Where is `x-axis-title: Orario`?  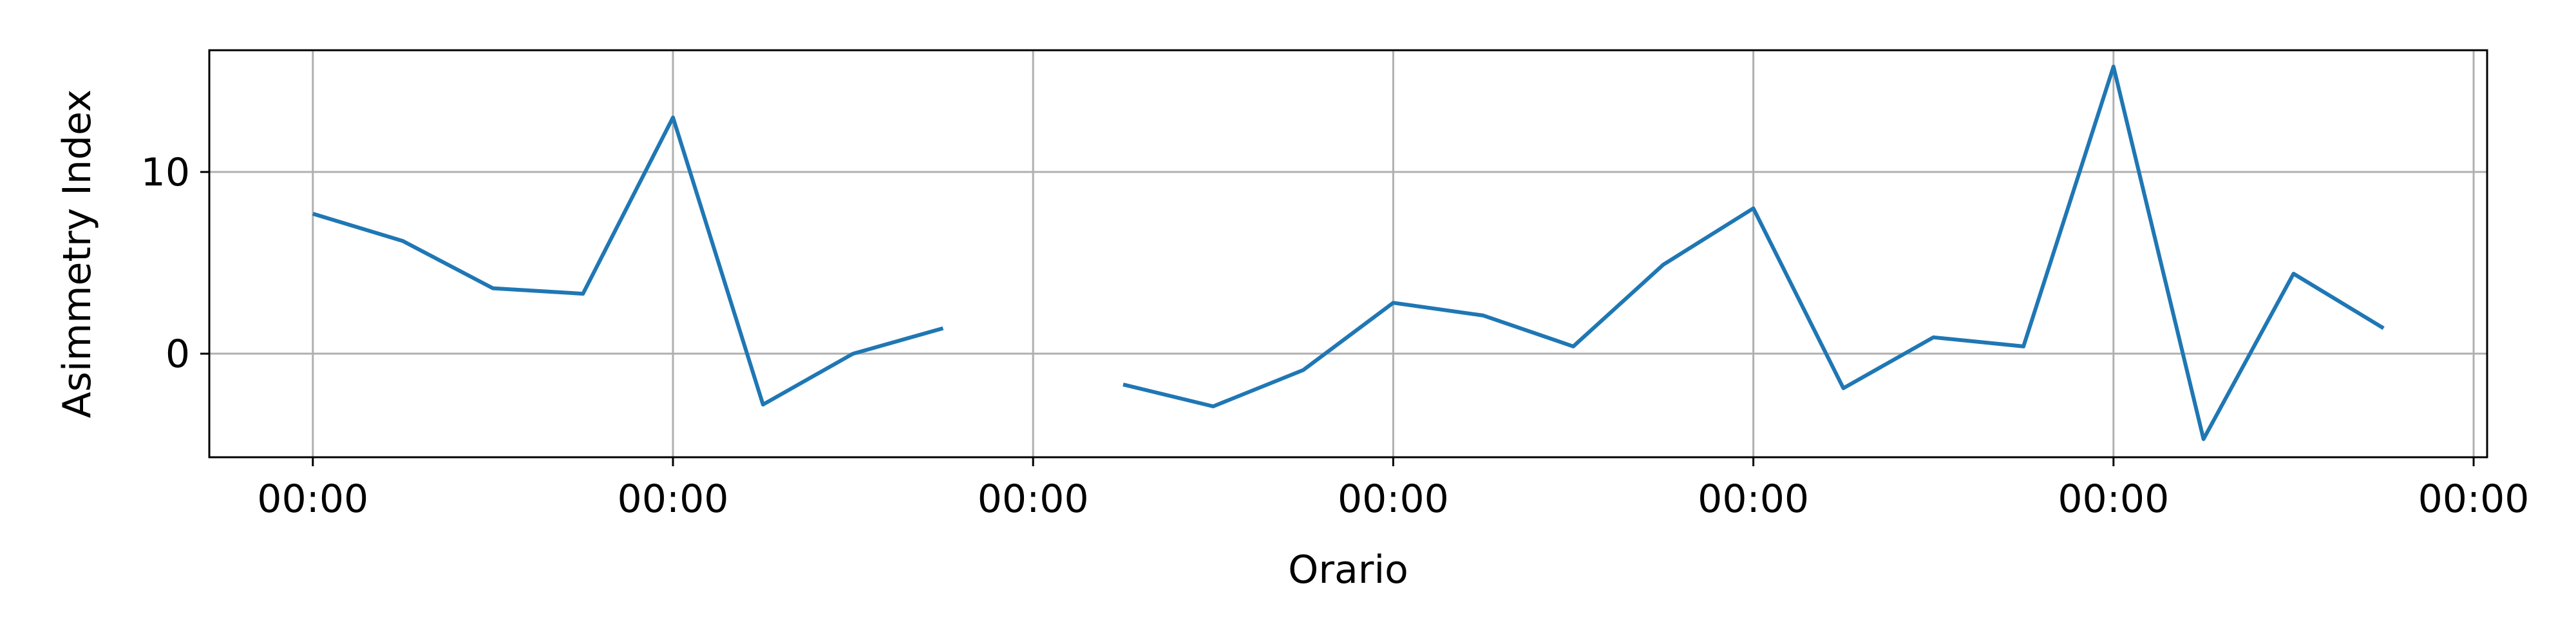 x-axis-title: Orario is located at coordinates (1348, 570).